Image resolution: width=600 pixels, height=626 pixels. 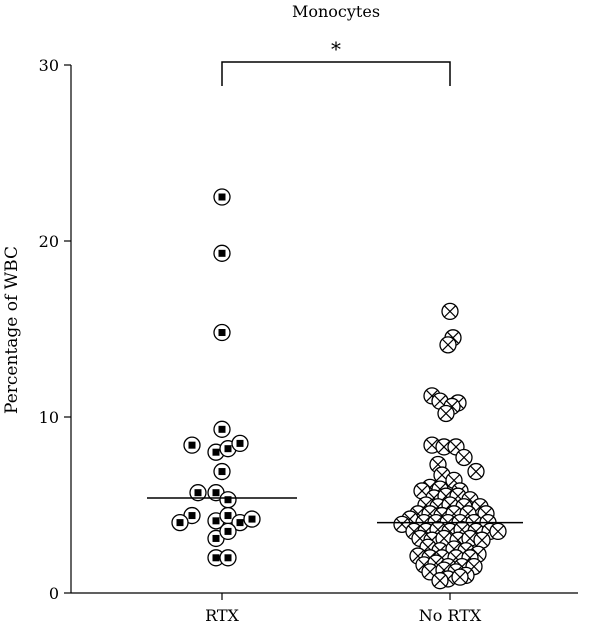 I want to click on x-tick-label: No RTX, so click(x=450, y=615).